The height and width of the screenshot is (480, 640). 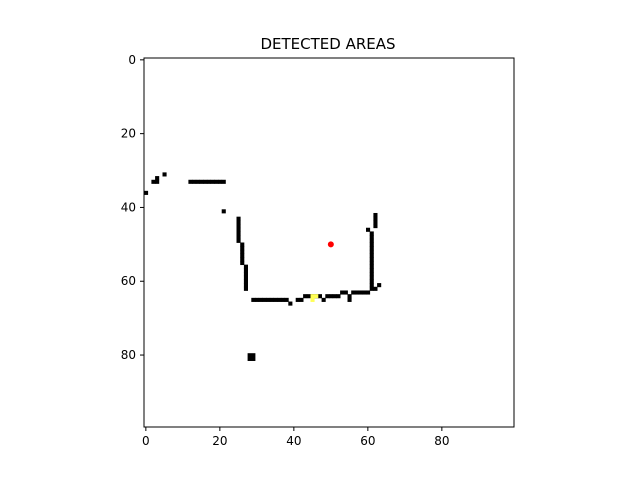 I want to click on y-tick-label: 60, so click(x=128, y=281).